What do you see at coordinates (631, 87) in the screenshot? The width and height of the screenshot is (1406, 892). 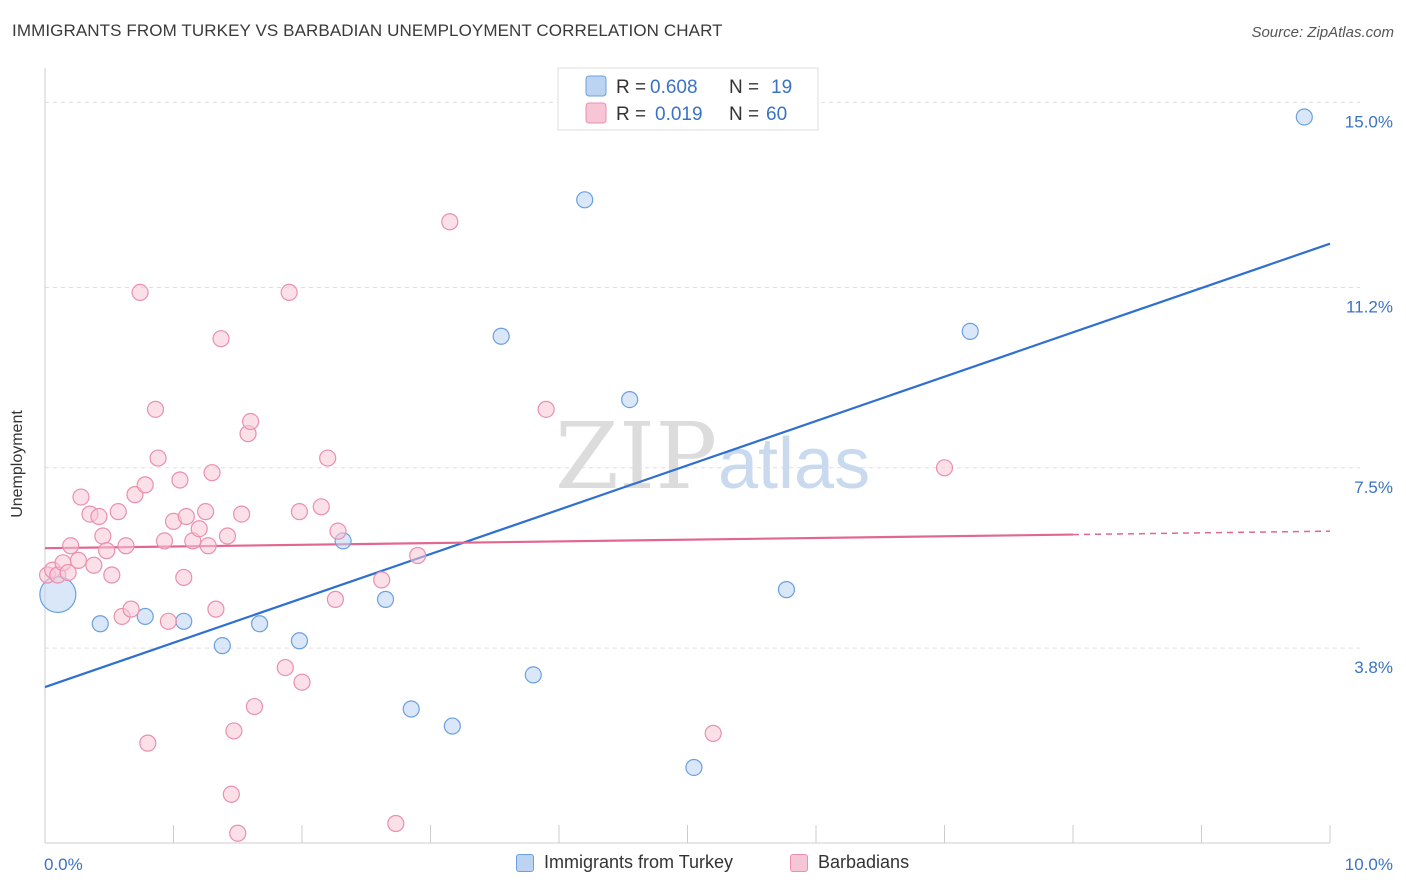 I see `legend-r-label-1: R =` at bounding box center [631, 87].